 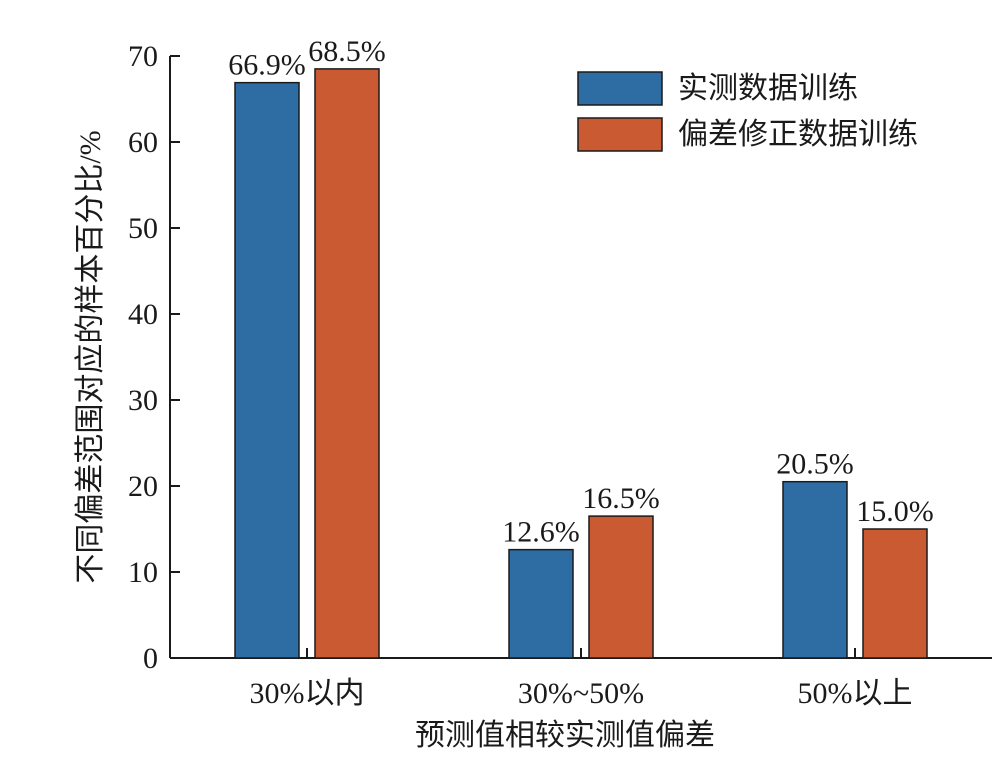 I want to click on y-axis-title: 不同偏差范围对应的样本百分比/%, so click(x=90, y=356).